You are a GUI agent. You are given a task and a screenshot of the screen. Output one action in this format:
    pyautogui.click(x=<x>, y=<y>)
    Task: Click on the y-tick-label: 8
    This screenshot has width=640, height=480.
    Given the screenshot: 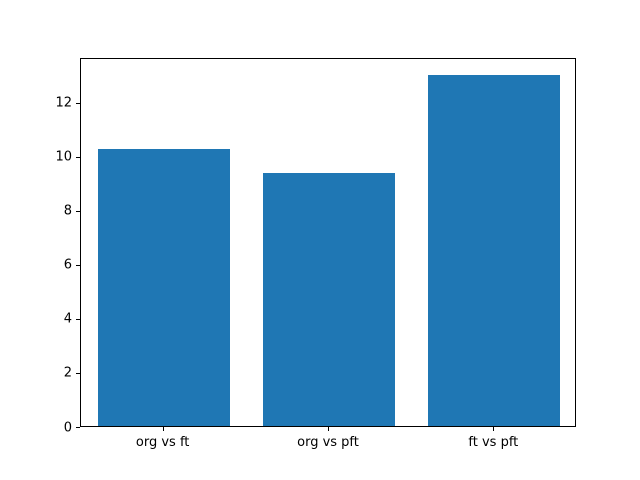 What is the action you would take?
    pyautogui.click(x=67, y=211)
    